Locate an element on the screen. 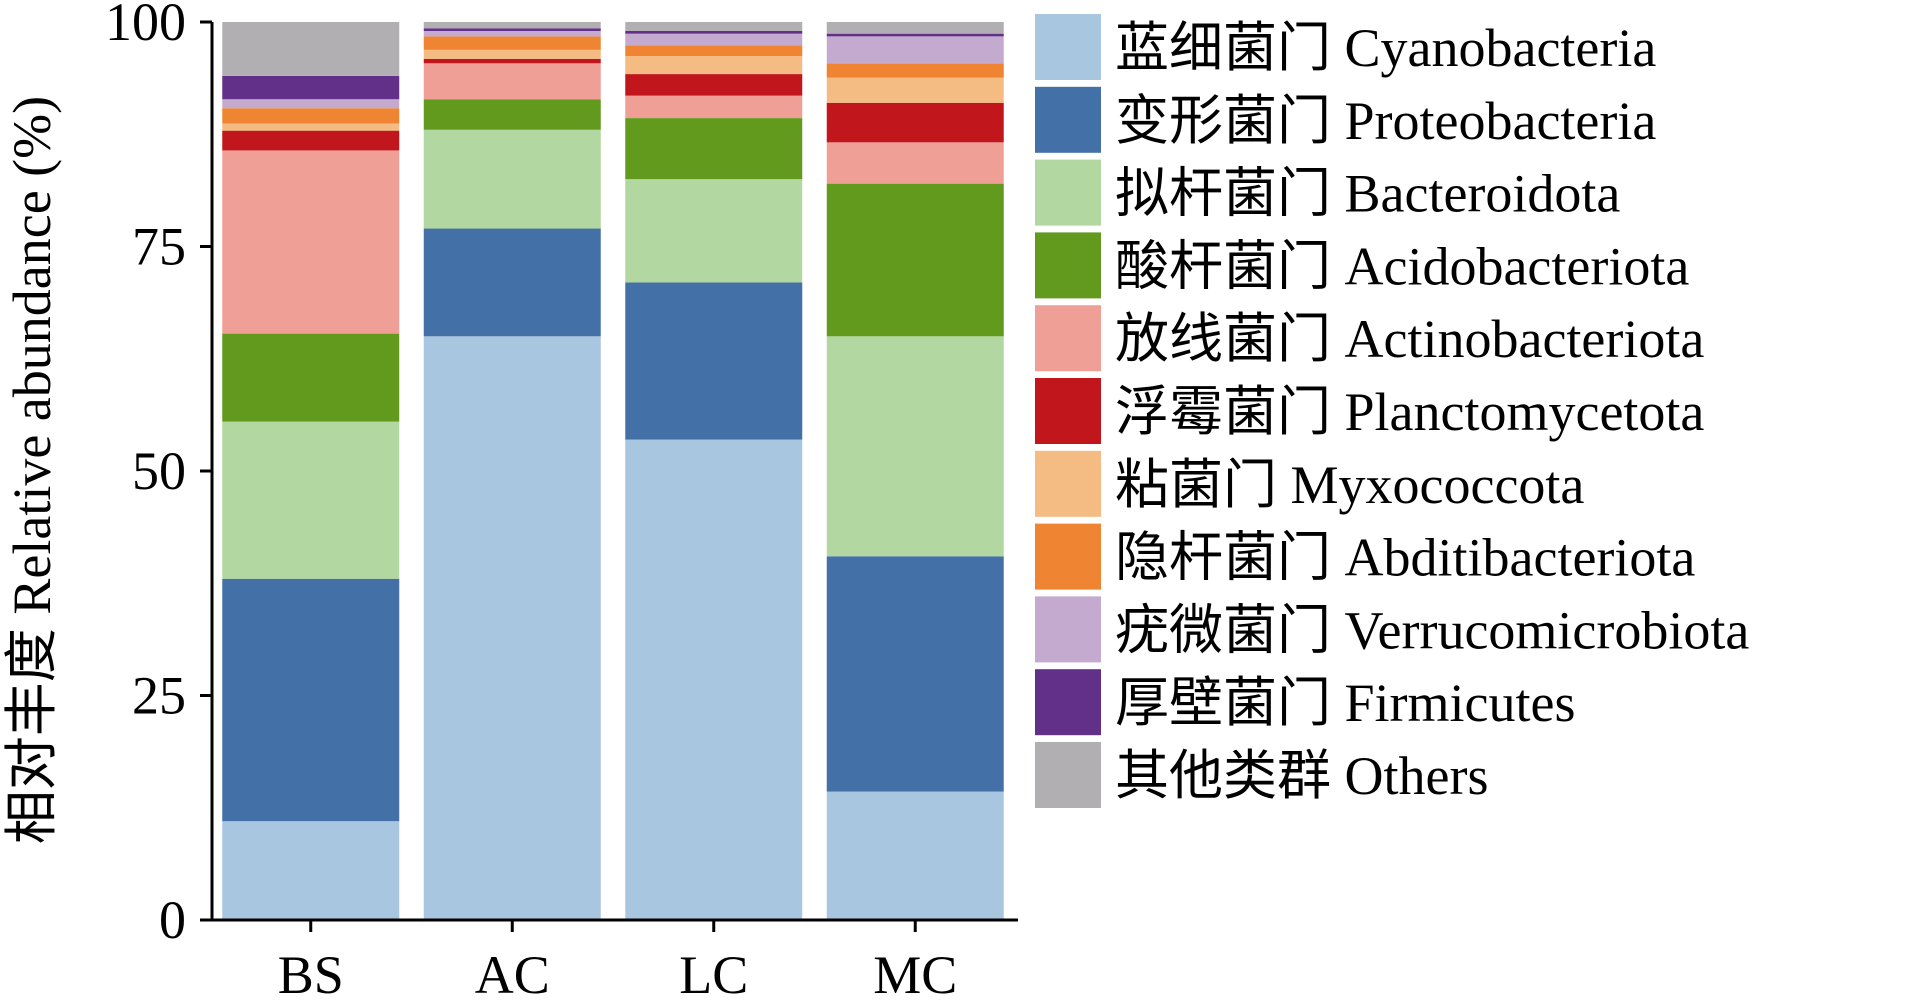  y-ticks: 0 25 50 75 100 is located at coordinates (158, 475).